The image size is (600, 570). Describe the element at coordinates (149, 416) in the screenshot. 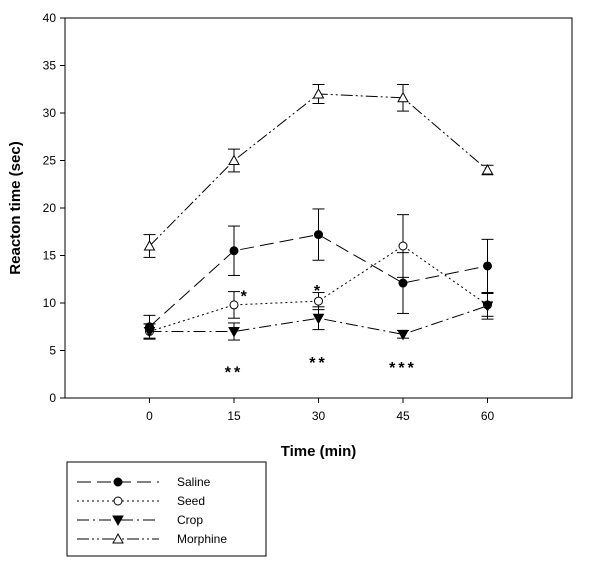

I see `x-tick-label: 0` at that location.